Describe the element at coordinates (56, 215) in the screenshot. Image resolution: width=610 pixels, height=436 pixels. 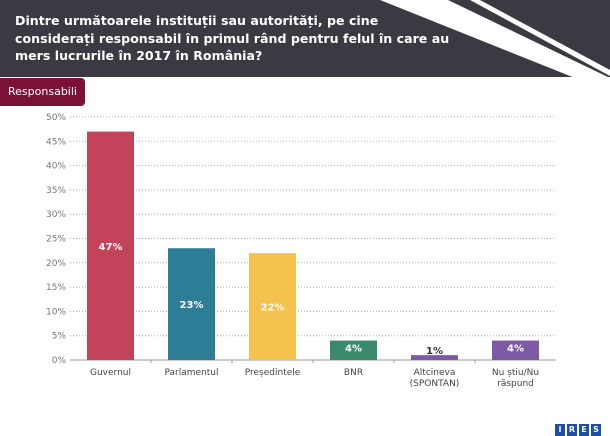
I see `y-tick-label: 30%` at that location.